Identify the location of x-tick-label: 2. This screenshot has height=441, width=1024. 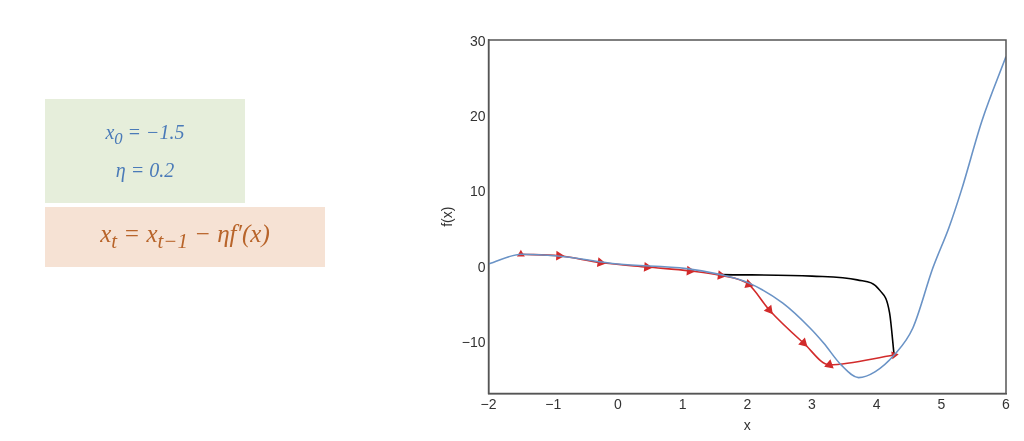
(747, 403).